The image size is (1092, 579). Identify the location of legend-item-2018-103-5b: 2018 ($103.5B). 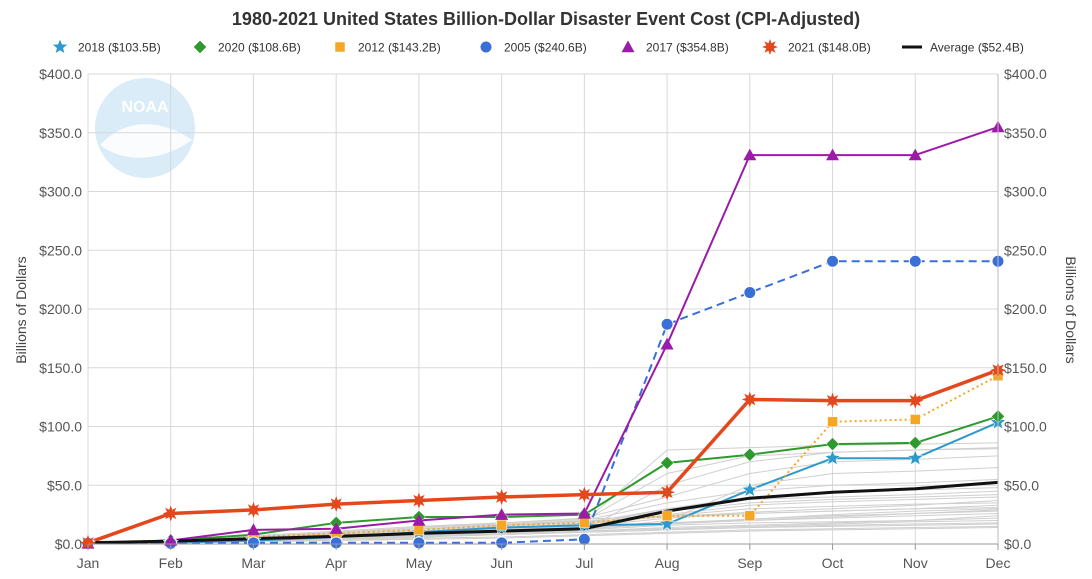
(106, 46).